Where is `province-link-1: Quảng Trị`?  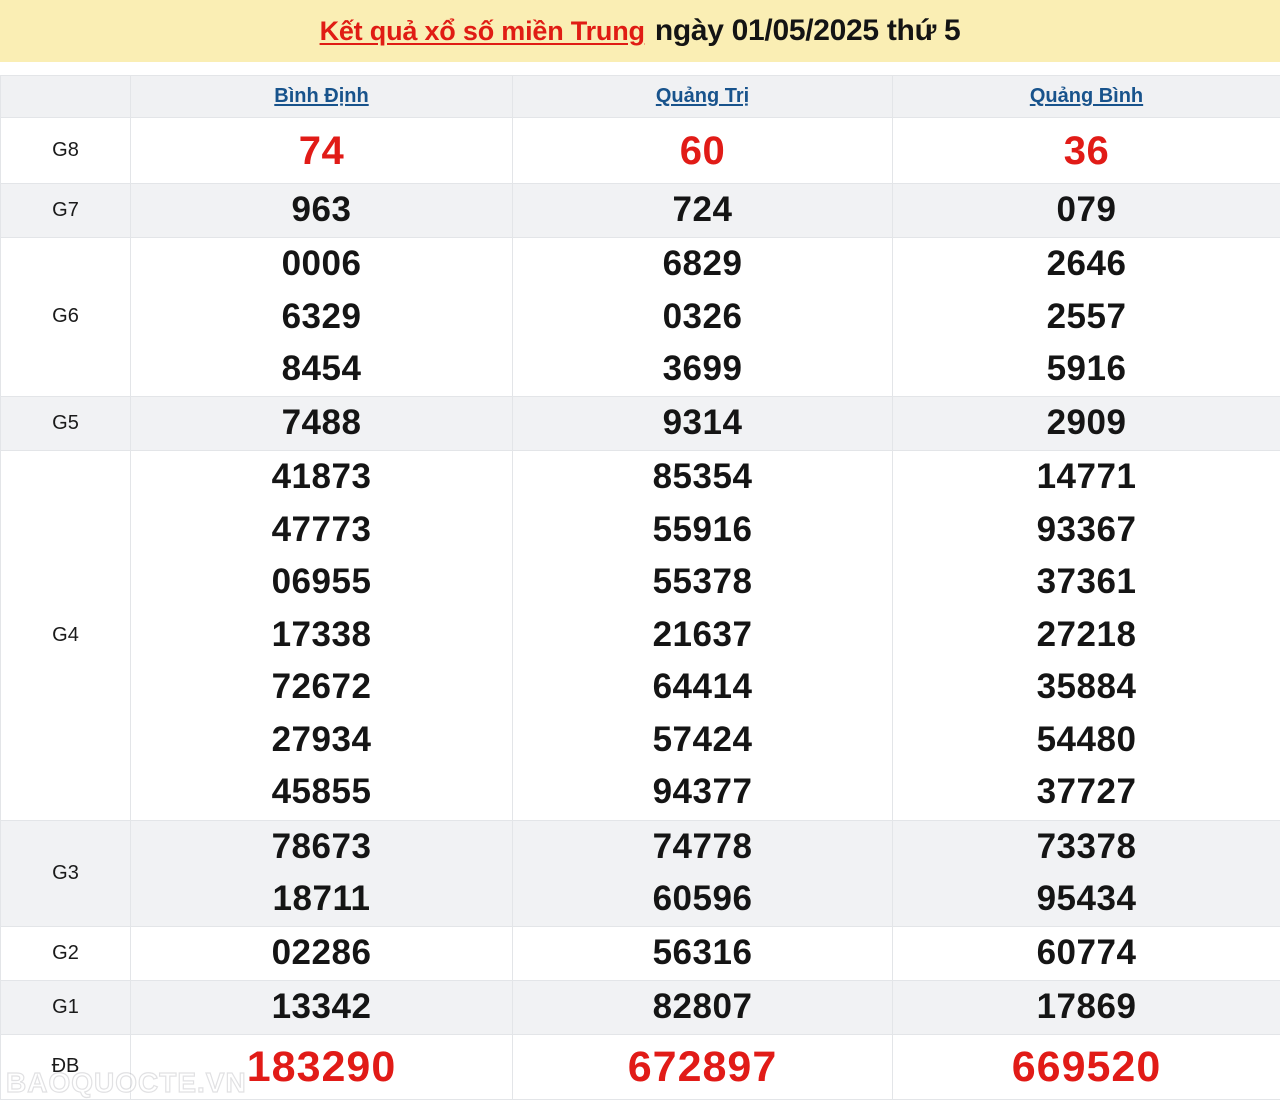
province-link-1: Quảng Trị is located at coordinates (702, 96).